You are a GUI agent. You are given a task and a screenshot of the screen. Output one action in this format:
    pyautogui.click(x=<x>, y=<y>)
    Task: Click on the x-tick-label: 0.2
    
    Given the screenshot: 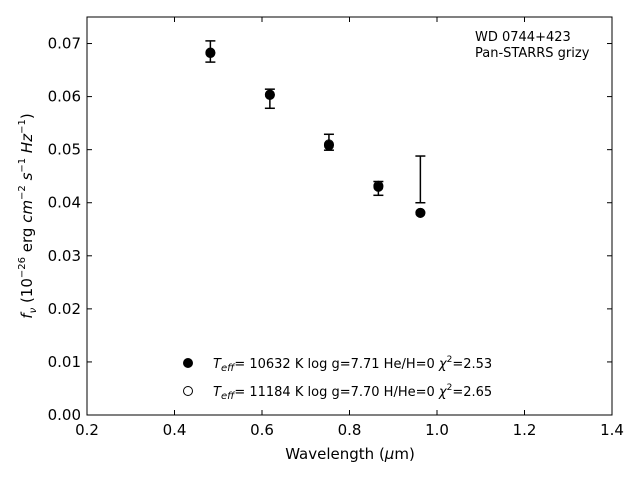 What is the action you would take?
    pyautogui.click(x=87, y=430)
    